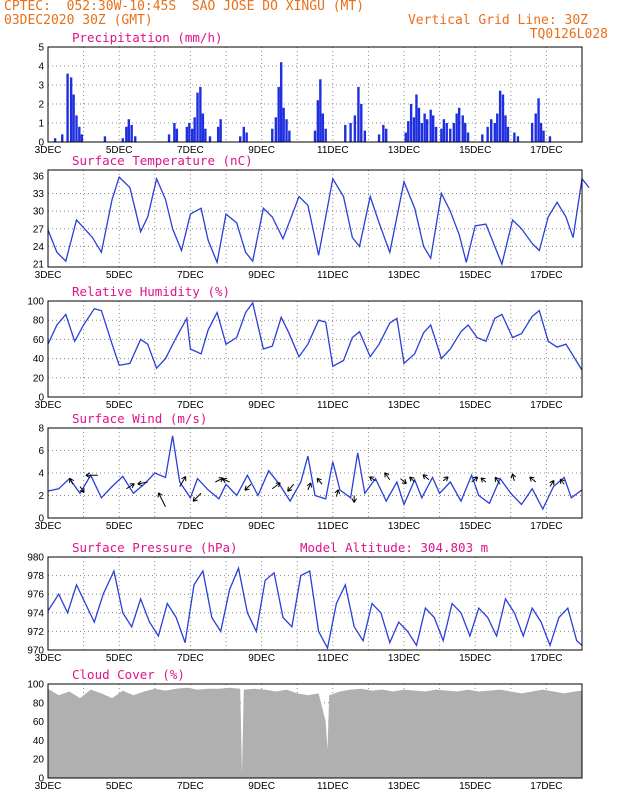  What do you see at coordinates (568, 34) in the screenshot?
I see `header-code: TQ0126L028` at bounding box center [568, 34].